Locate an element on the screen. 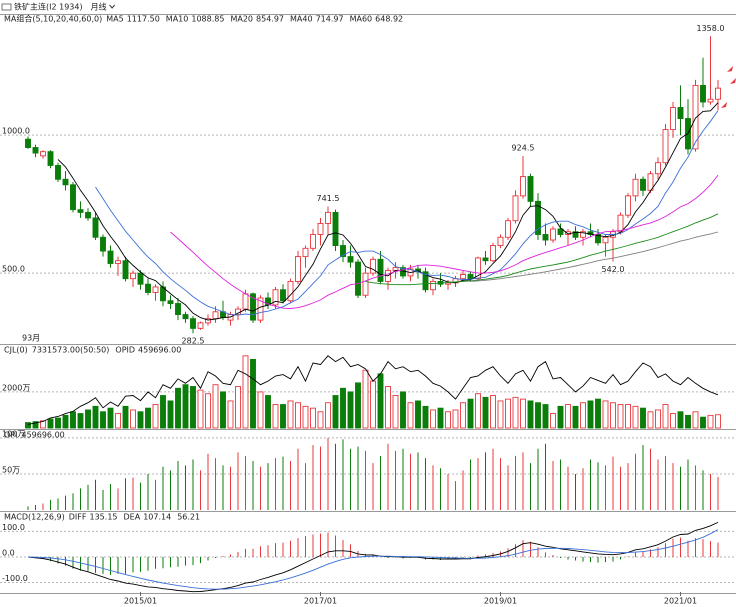 Image resolution: width=736 pixels, height=607 pixels. title-icon is located at coordinates (6, 7).